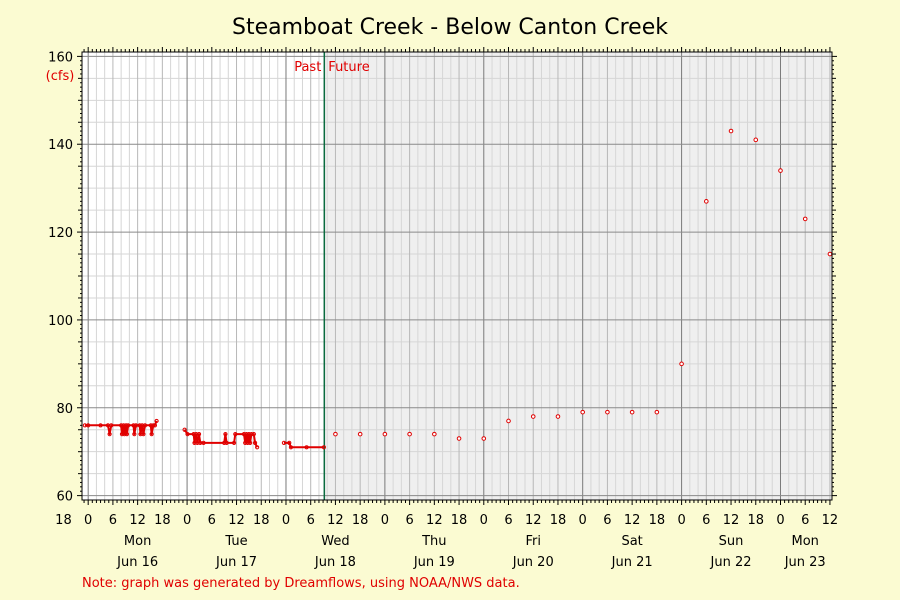  What do you see at coordinates (631, 541) in the screenshot?
I see `day-weekday-label: Sat` at bounding box center [631, 541].